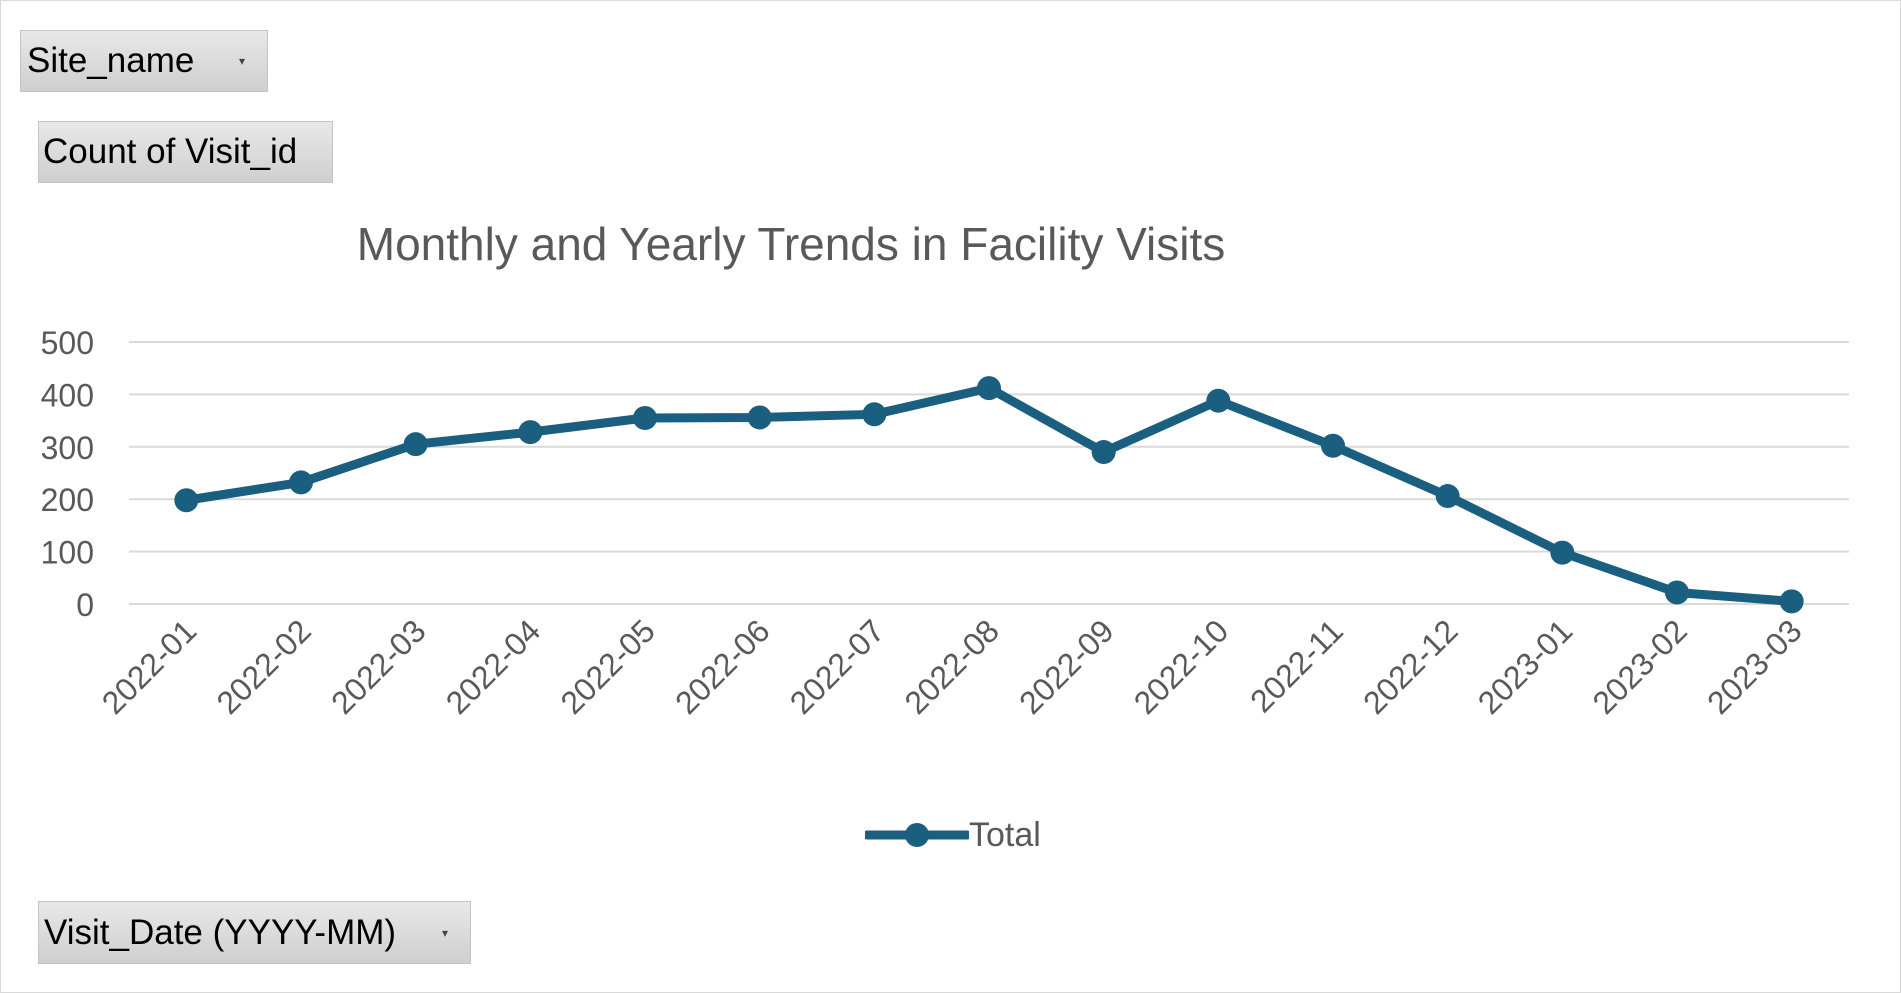 This screenshot has width=1901, height=993. I want to click on x-tick-label: 2022-05, so click(607, 666).